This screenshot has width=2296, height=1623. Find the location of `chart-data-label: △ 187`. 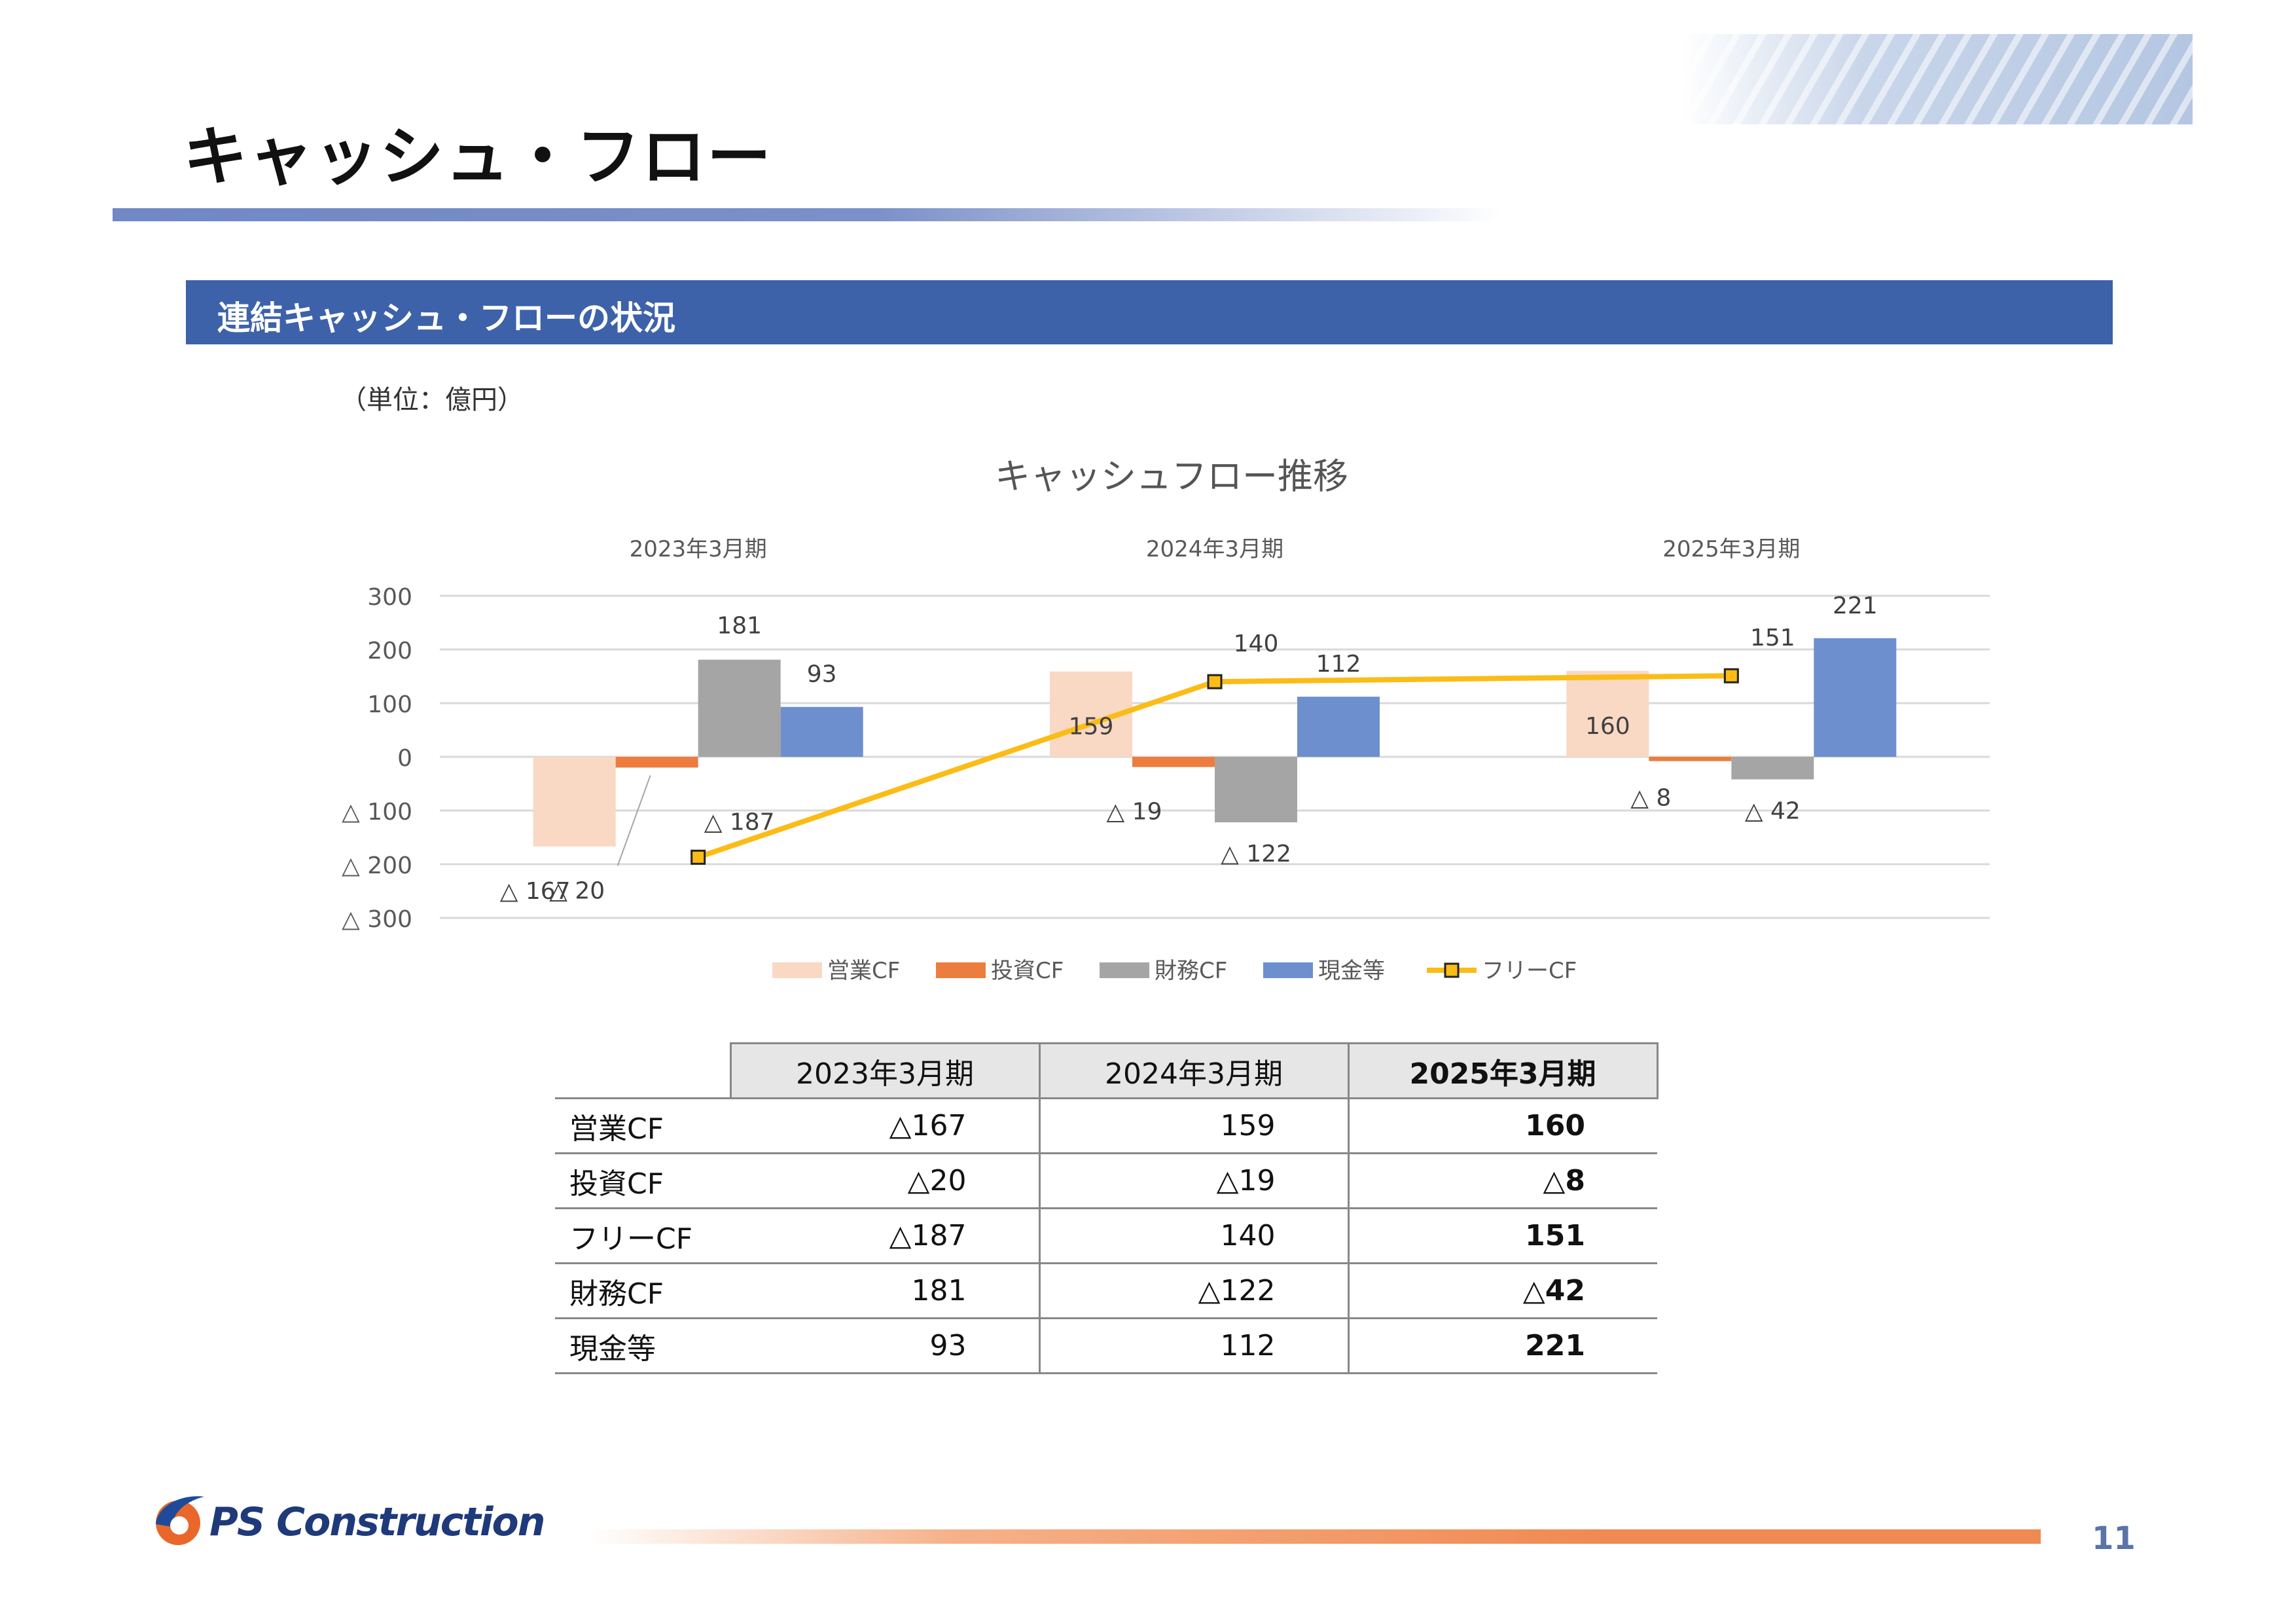

chart-data-label: △ 187 is located at coordinates (739, 822).